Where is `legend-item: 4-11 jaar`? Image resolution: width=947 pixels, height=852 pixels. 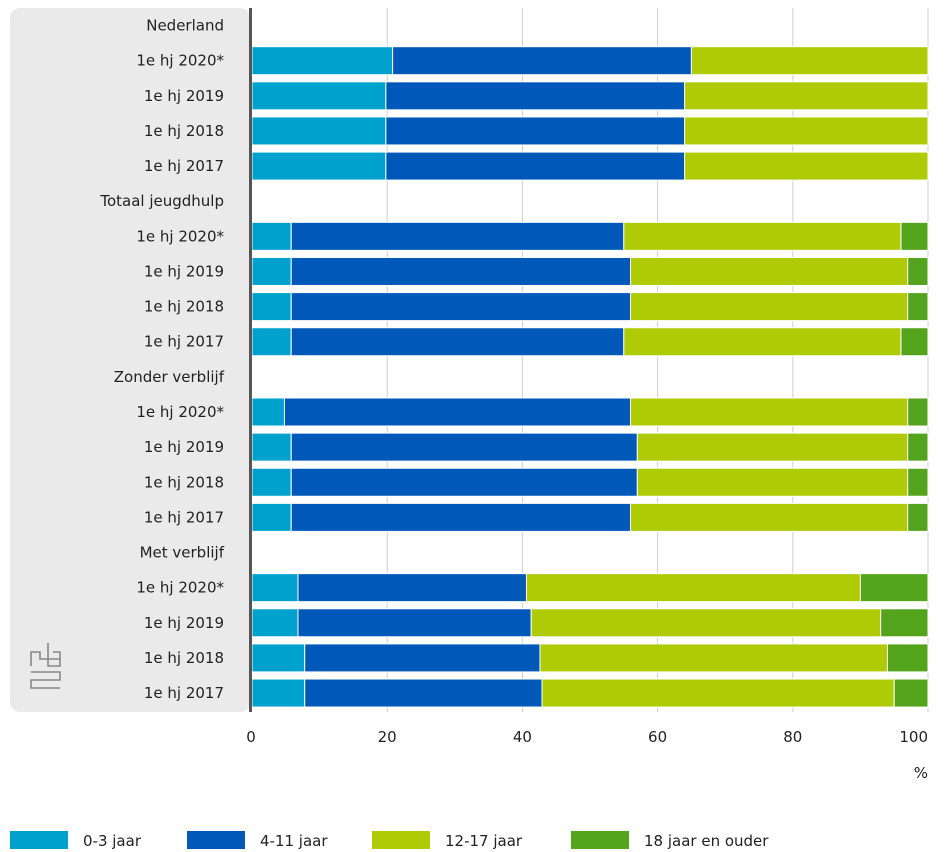 legend-item: 4-11 jaar is located at coordinates (257, 840).